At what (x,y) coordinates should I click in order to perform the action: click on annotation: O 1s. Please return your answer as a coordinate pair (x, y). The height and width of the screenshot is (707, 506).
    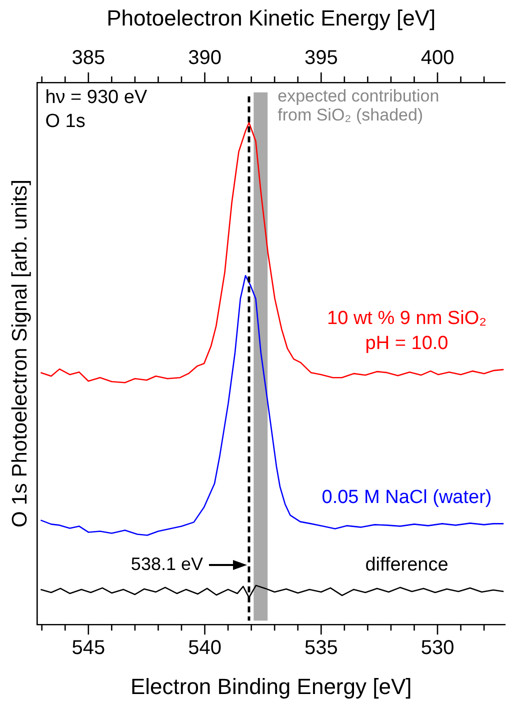
    Looking at the image, I should click on (65, 121).